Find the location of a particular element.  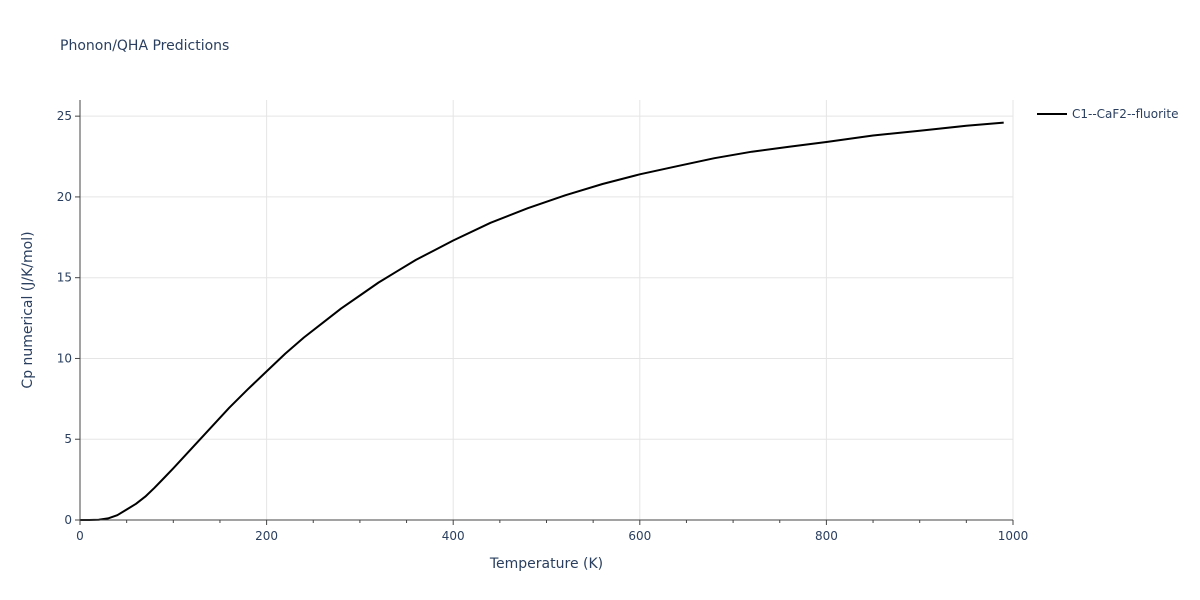

y-tick-label-5: 25 is located at coordinates (64, 116).